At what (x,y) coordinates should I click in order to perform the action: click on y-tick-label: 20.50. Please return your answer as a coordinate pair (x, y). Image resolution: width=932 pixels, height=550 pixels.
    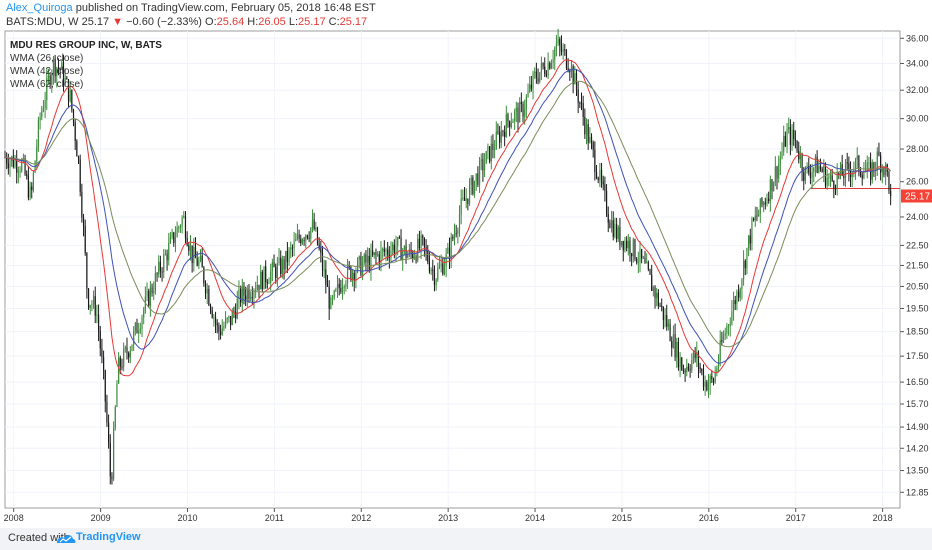
    Looking at the image, I should click on (917, 286).